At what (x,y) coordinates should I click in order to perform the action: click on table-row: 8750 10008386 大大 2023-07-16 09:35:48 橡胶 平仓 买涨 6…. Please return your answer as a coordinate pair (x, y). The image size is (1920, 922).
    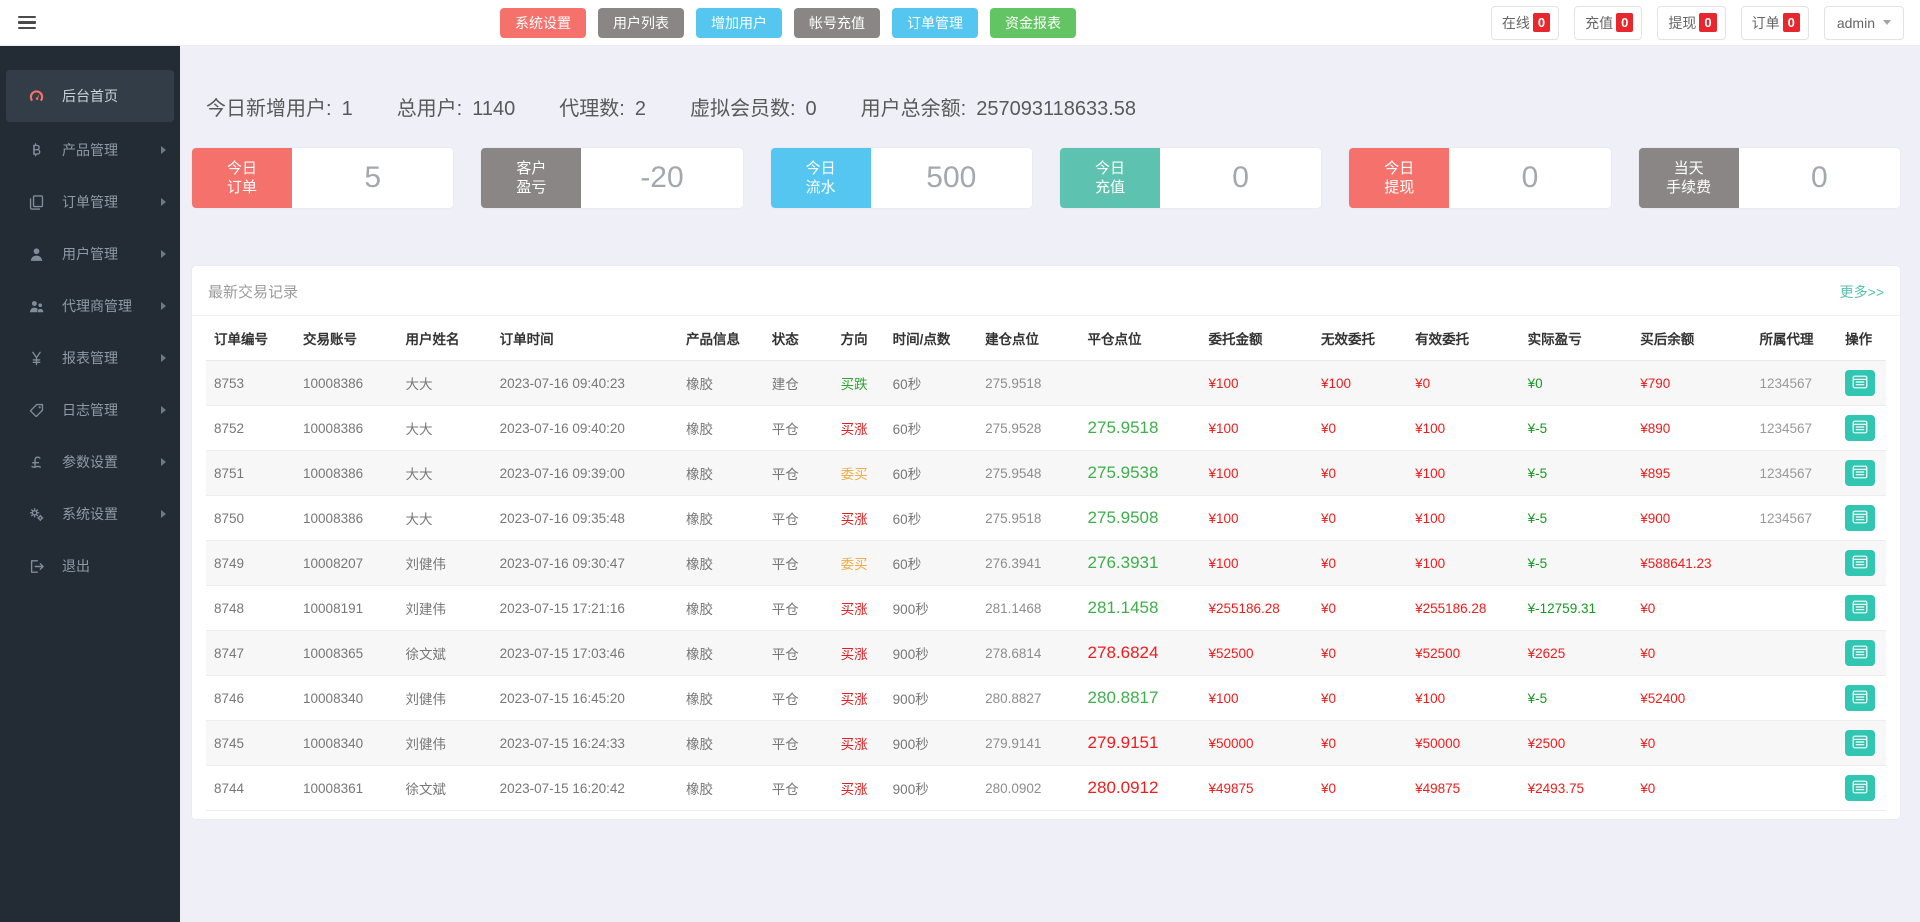
    Looking at the image, I should click on (1046, 518).